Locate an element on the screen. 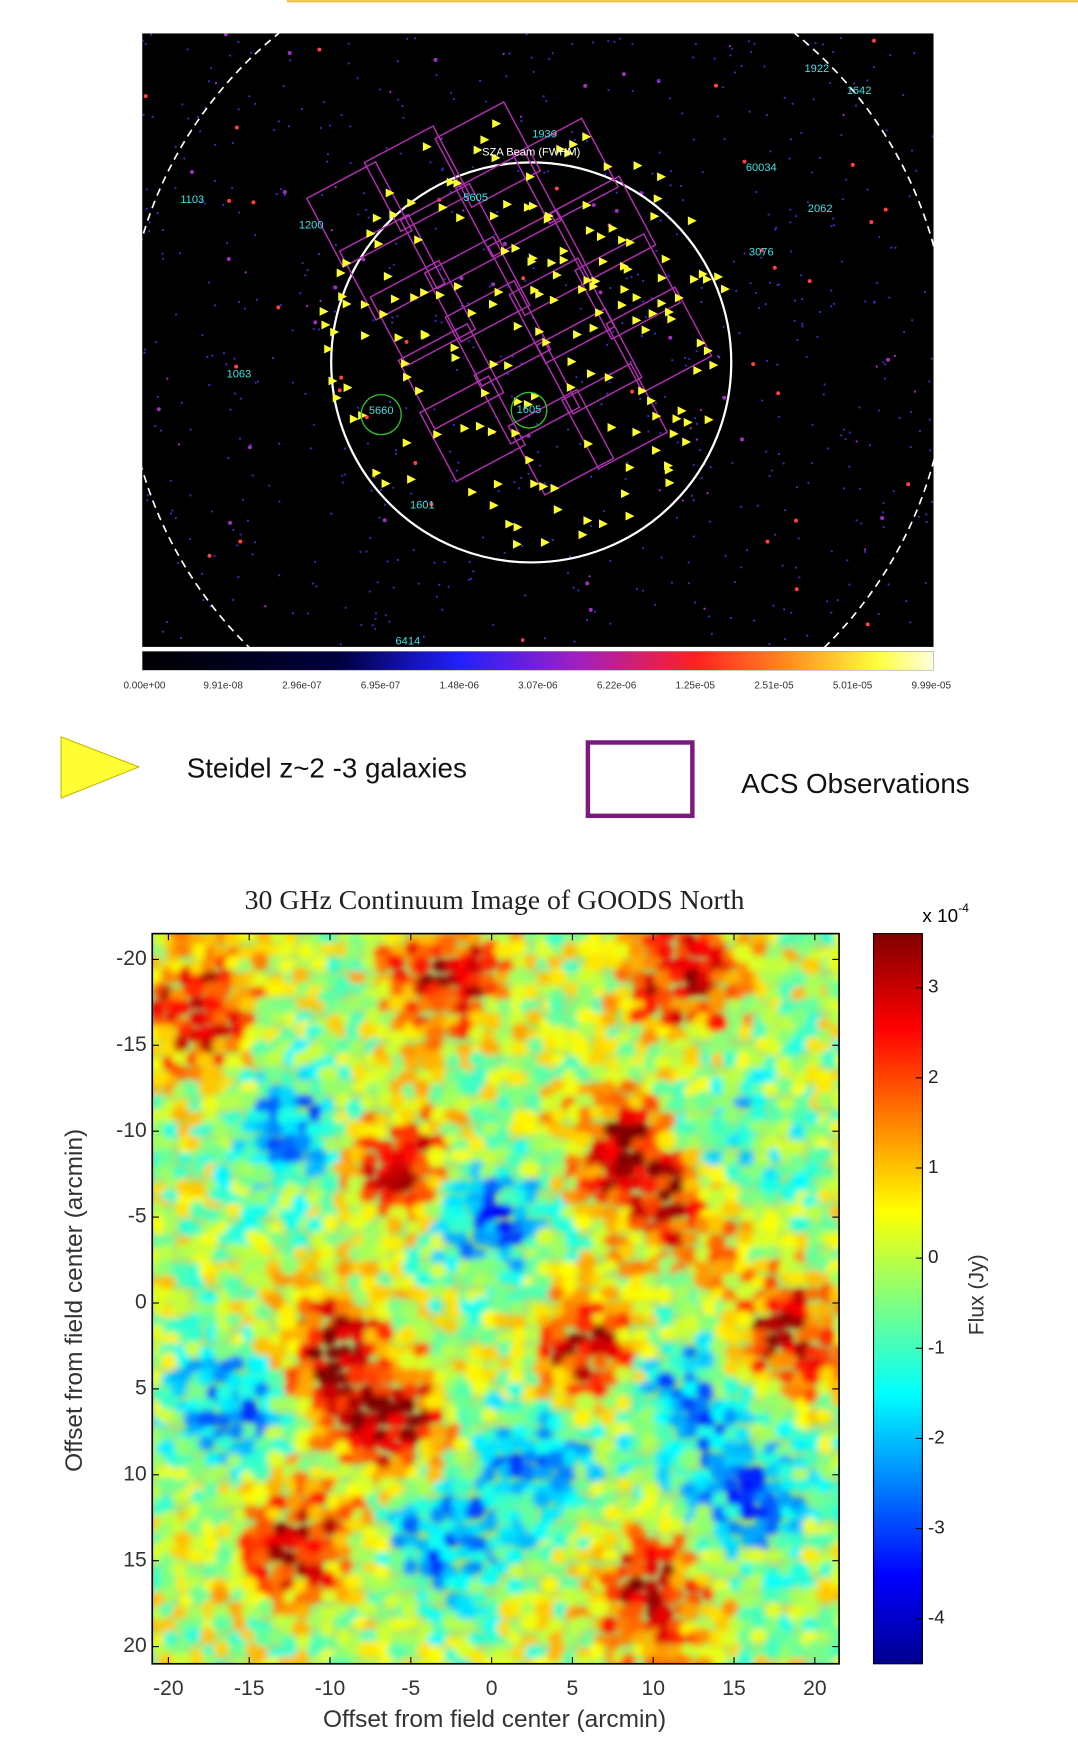 Image resolution: width=1078 pixels, height=1745 pixels. x-tick-label: -5 is located at coordinates (410, 1688).